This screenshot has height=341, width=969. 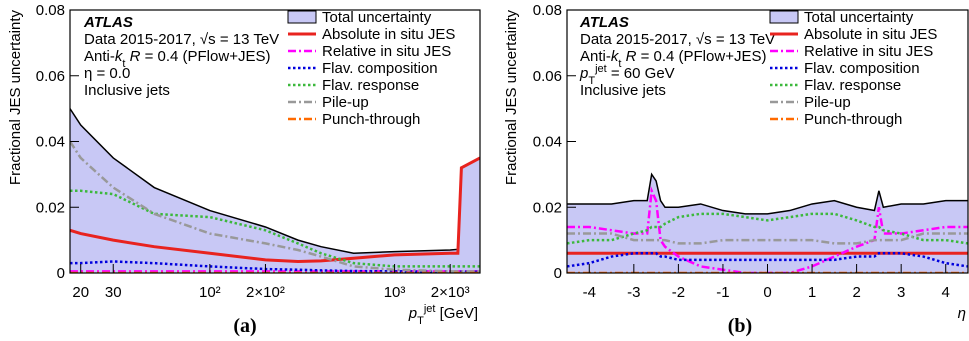 What do you see at coordinates (265, 292) in the screenshot?
I see `x-tick-label: 2×10²` at bounding box center [265, 292].